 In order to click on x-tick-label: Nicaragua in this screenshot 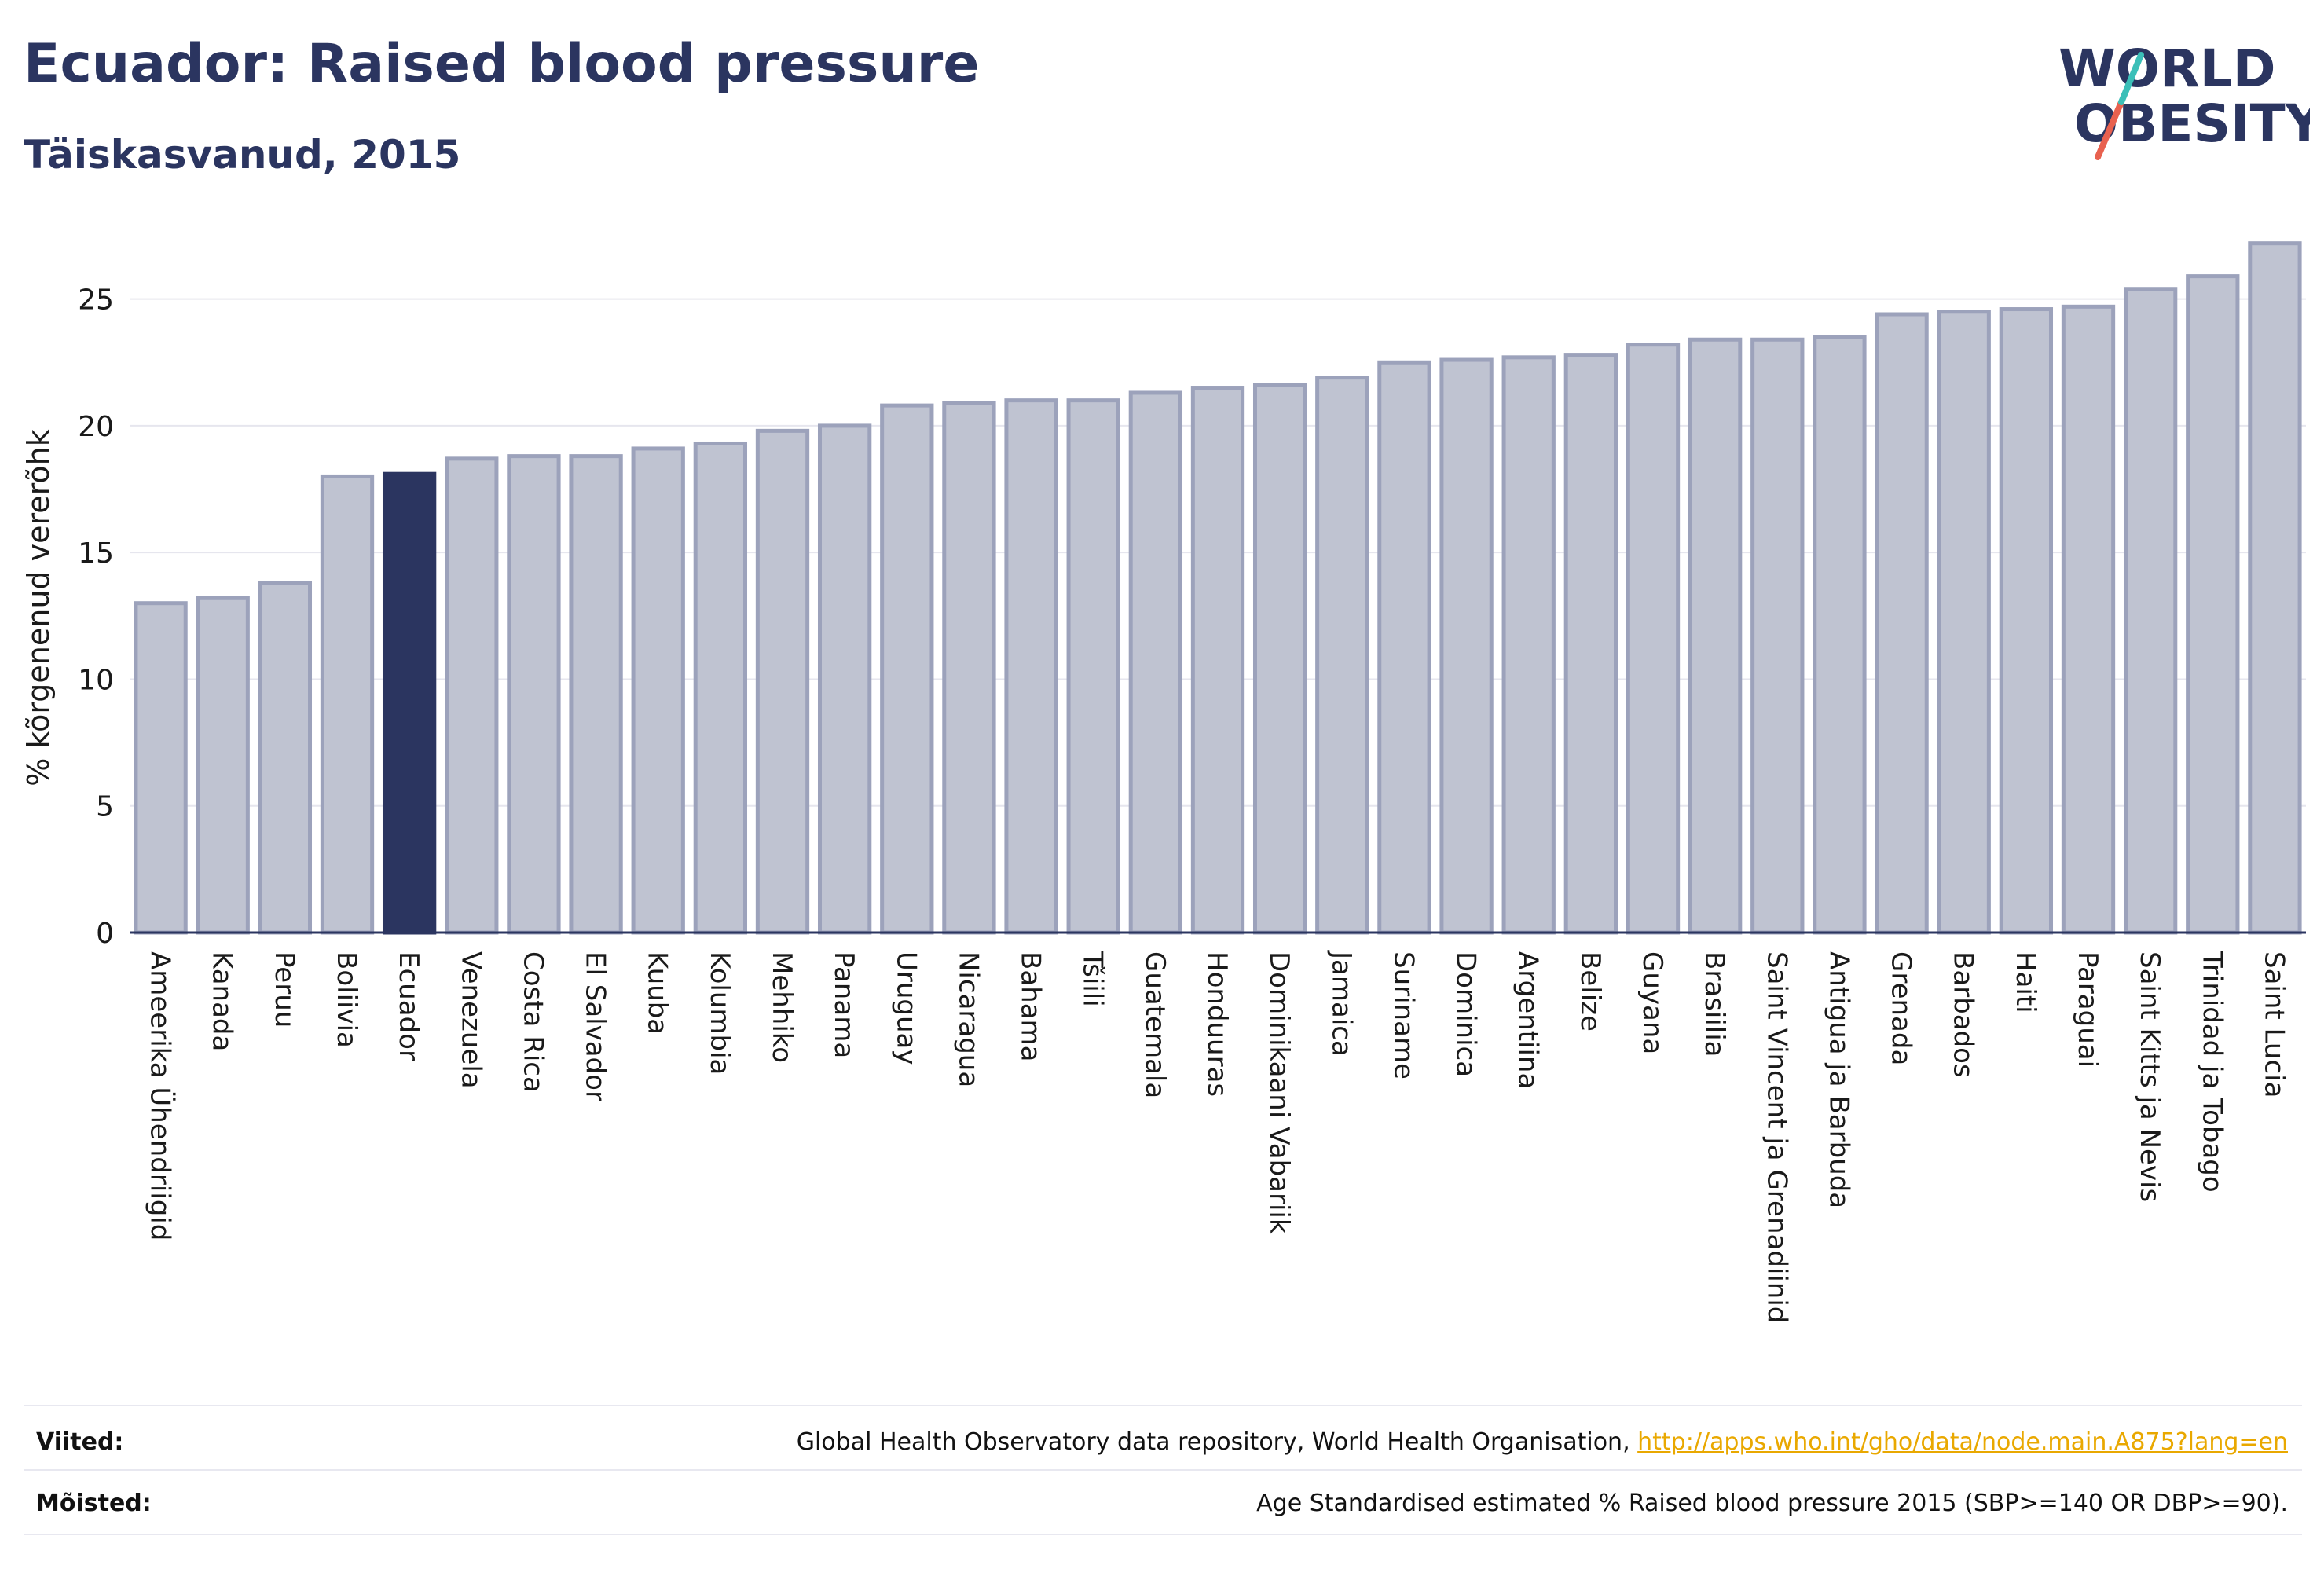, I will do `click(968, 1019)`.